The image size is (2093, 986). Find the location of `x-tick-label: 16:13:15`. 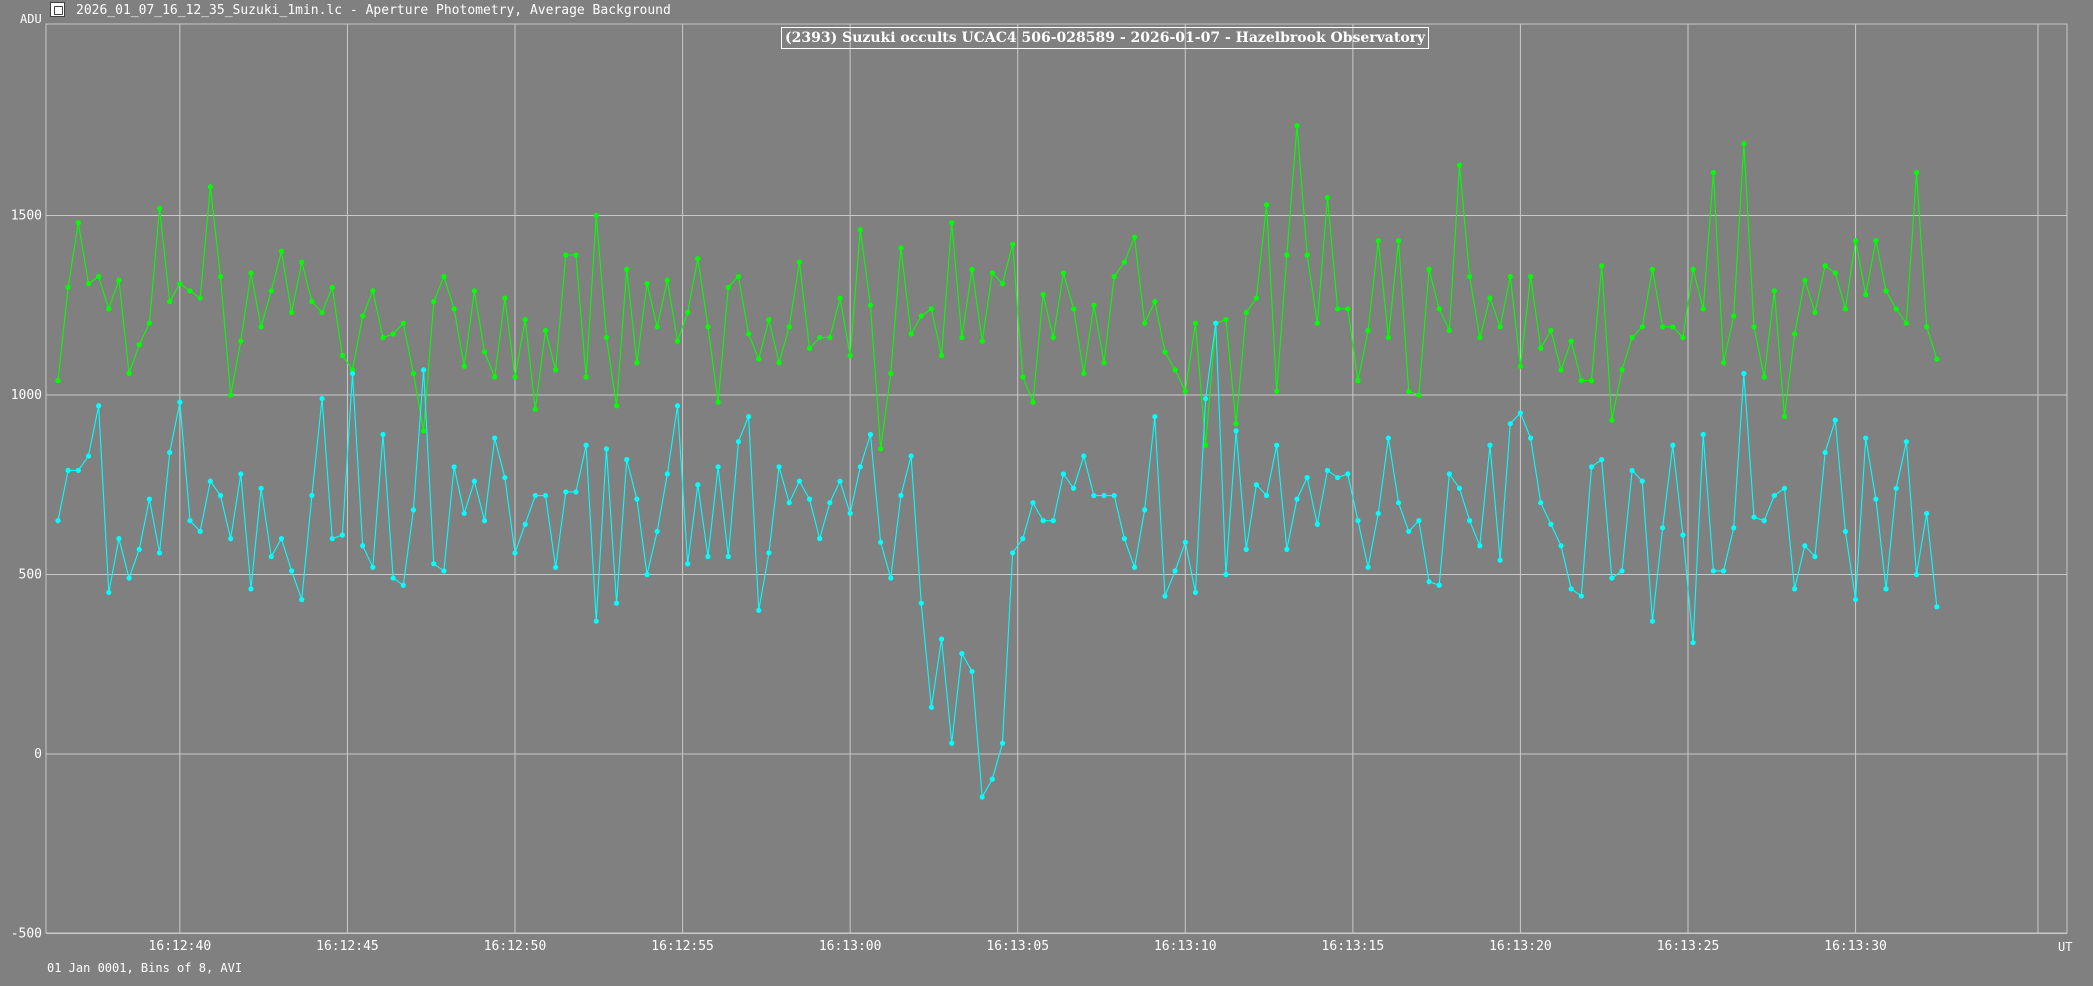

x-tick-label: 16:13:15 is located at coordinates (1353, 946).